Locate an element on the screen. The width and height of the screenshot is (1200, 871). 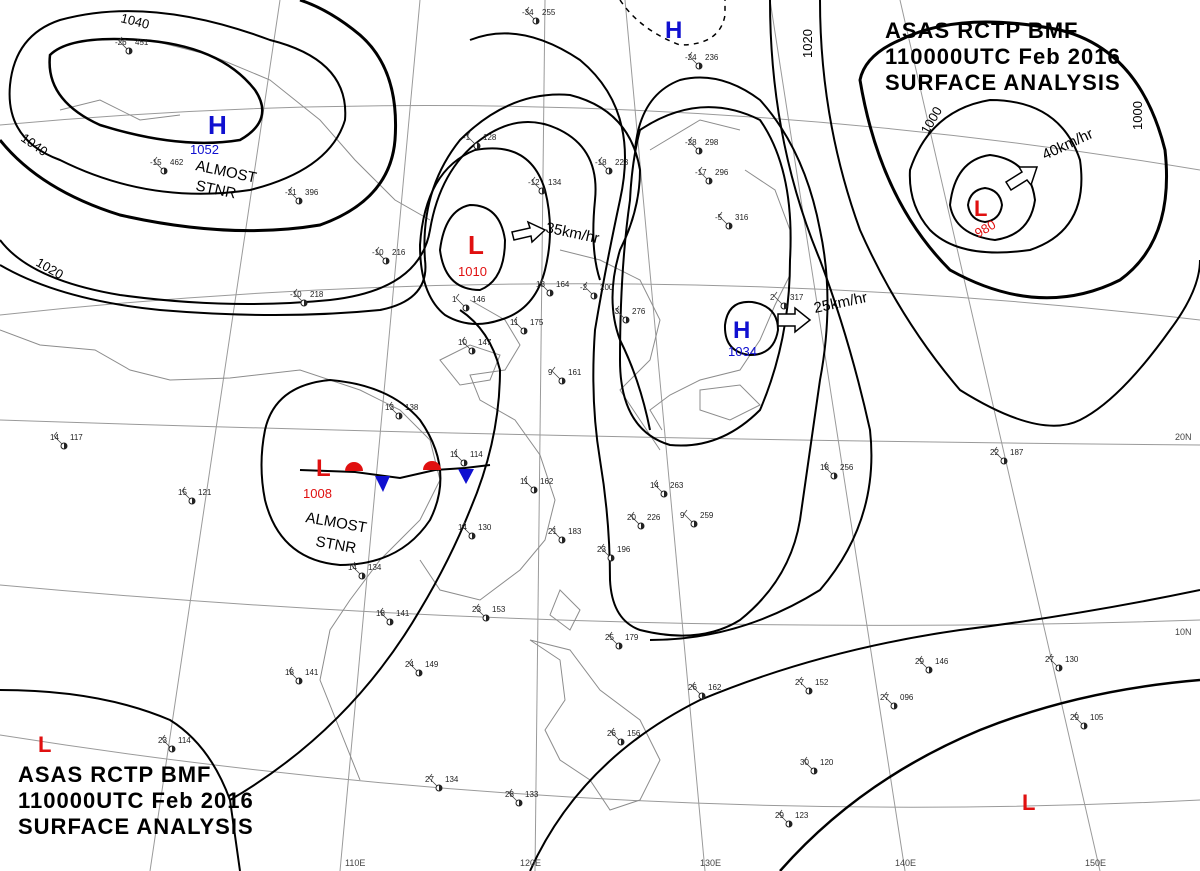
grid-label: 10N is located at coordinates (1183, 632).